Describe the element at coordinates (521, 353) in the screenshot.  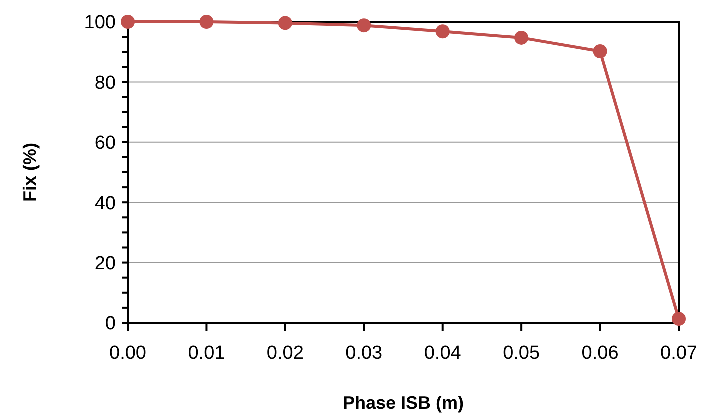
I see `x-tick-label: 0.05` at that location.